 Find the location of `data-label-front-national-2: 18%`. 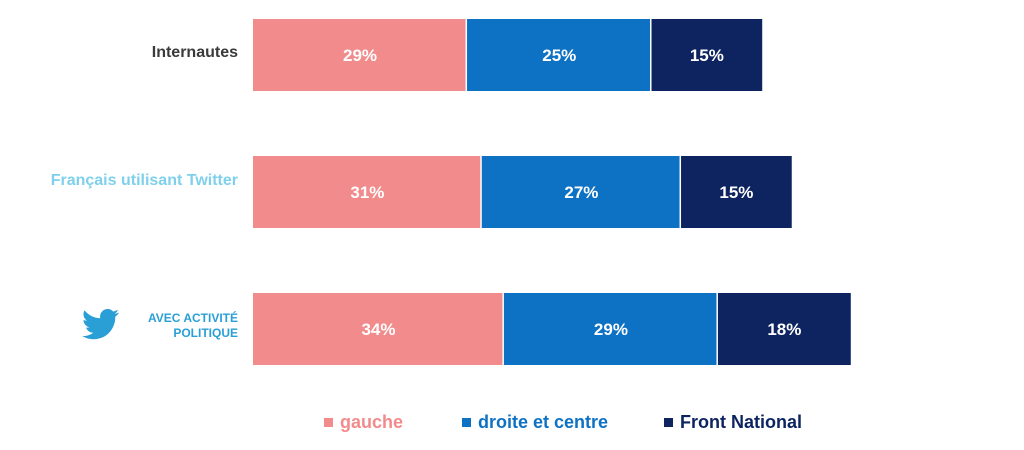

data-label-front-national-2: 18% is located at coordinates (784, 329).